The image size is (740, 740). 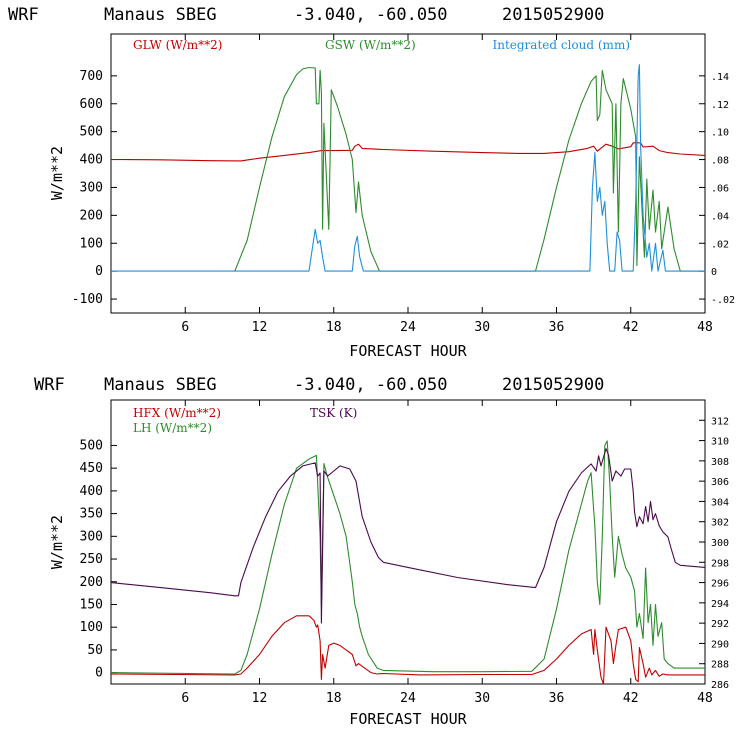 I want to click on chart-2-x-tick-label: 12, so click(x=260, y=698).